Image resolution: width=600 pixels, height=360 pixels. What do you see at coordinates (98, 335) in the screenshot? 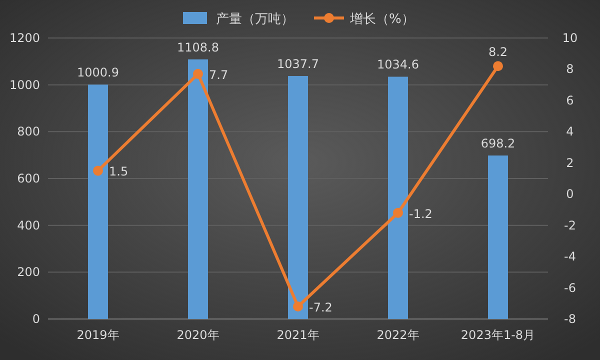
I see `x-tick-label: 2019年` at bounding box center [98, 335].